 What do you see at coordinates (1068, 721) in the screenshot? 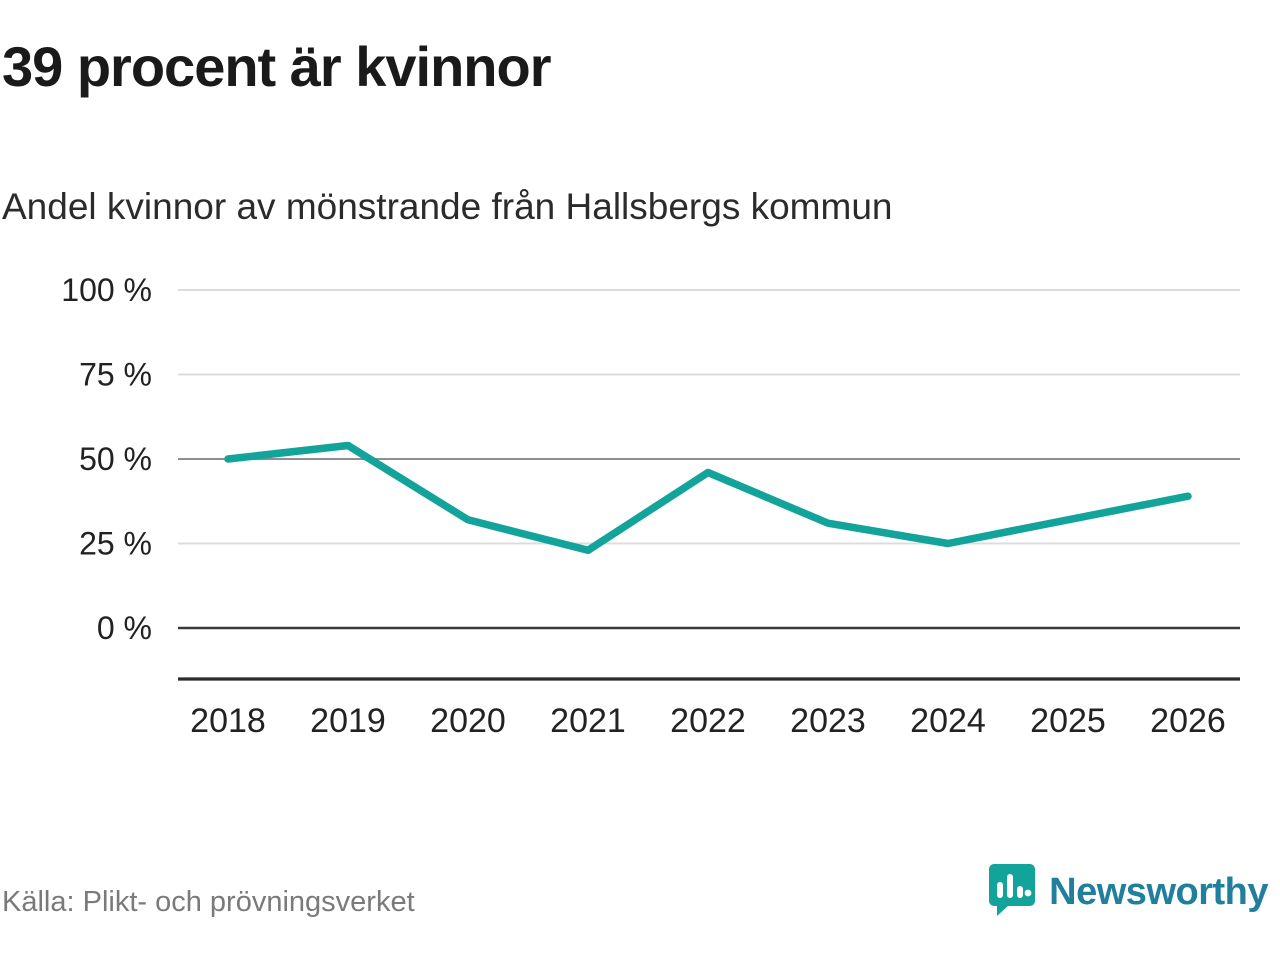
I see `x-tick-label: 2025` at bounding box center [1068, 721].